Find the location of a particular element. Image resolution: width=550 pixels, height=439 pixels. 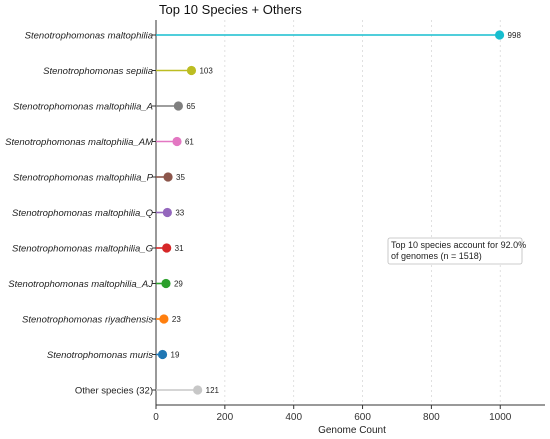

value-label: 33 is located at coordinates (179, 213).